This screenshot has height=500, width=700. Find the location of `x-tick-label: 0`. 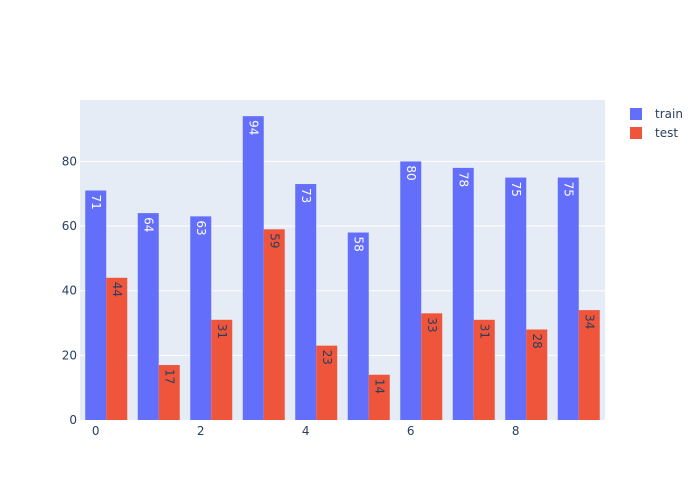

x-tick-label: 0 is located at coordinates (96, 431).